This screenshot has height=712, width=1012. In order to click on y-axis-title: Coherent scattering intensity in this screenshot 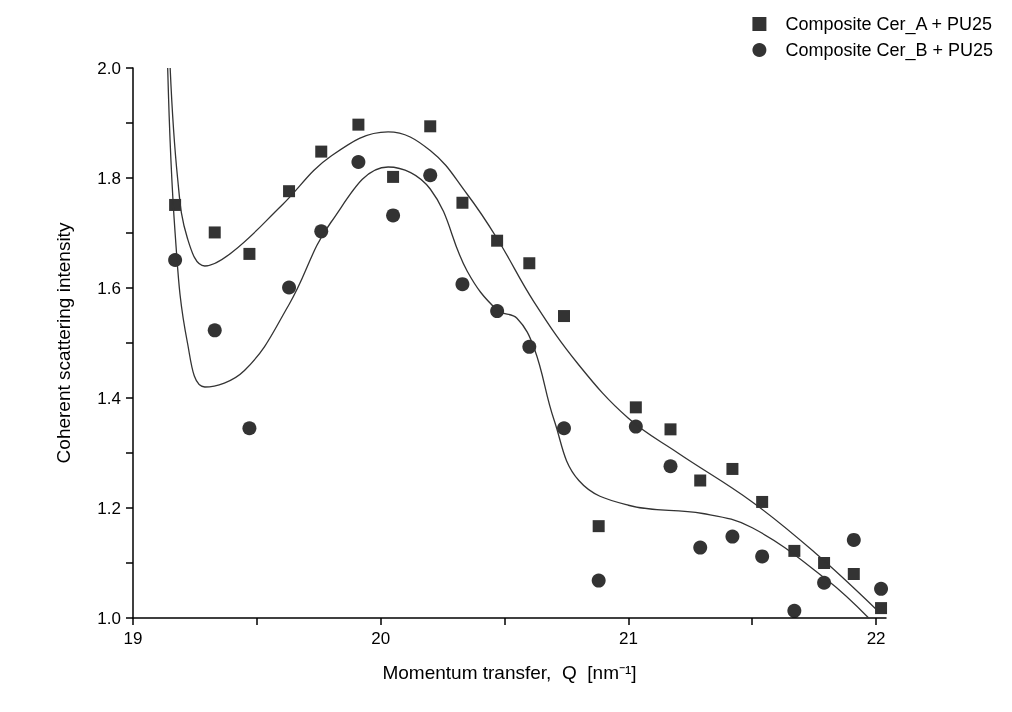, I will do `click(63, 343)`.